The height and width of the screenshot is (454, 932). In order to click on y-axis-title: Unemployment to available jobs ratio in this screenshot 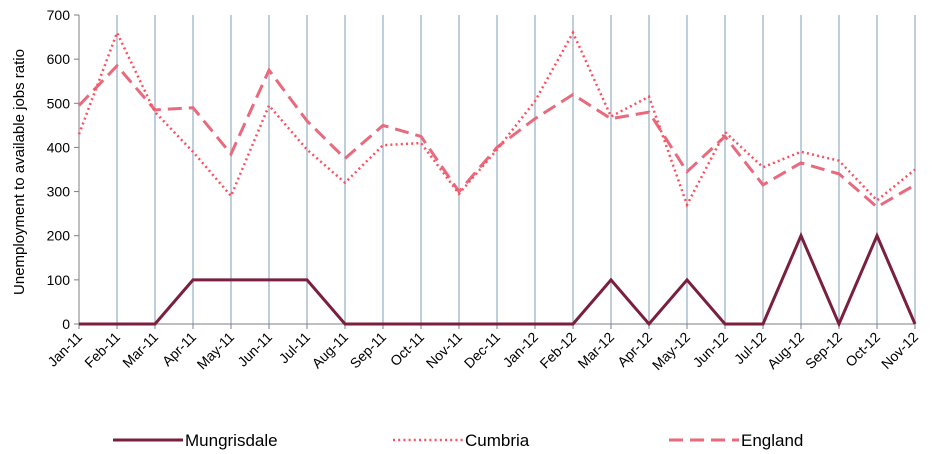, I will do `click(19, 172)`.